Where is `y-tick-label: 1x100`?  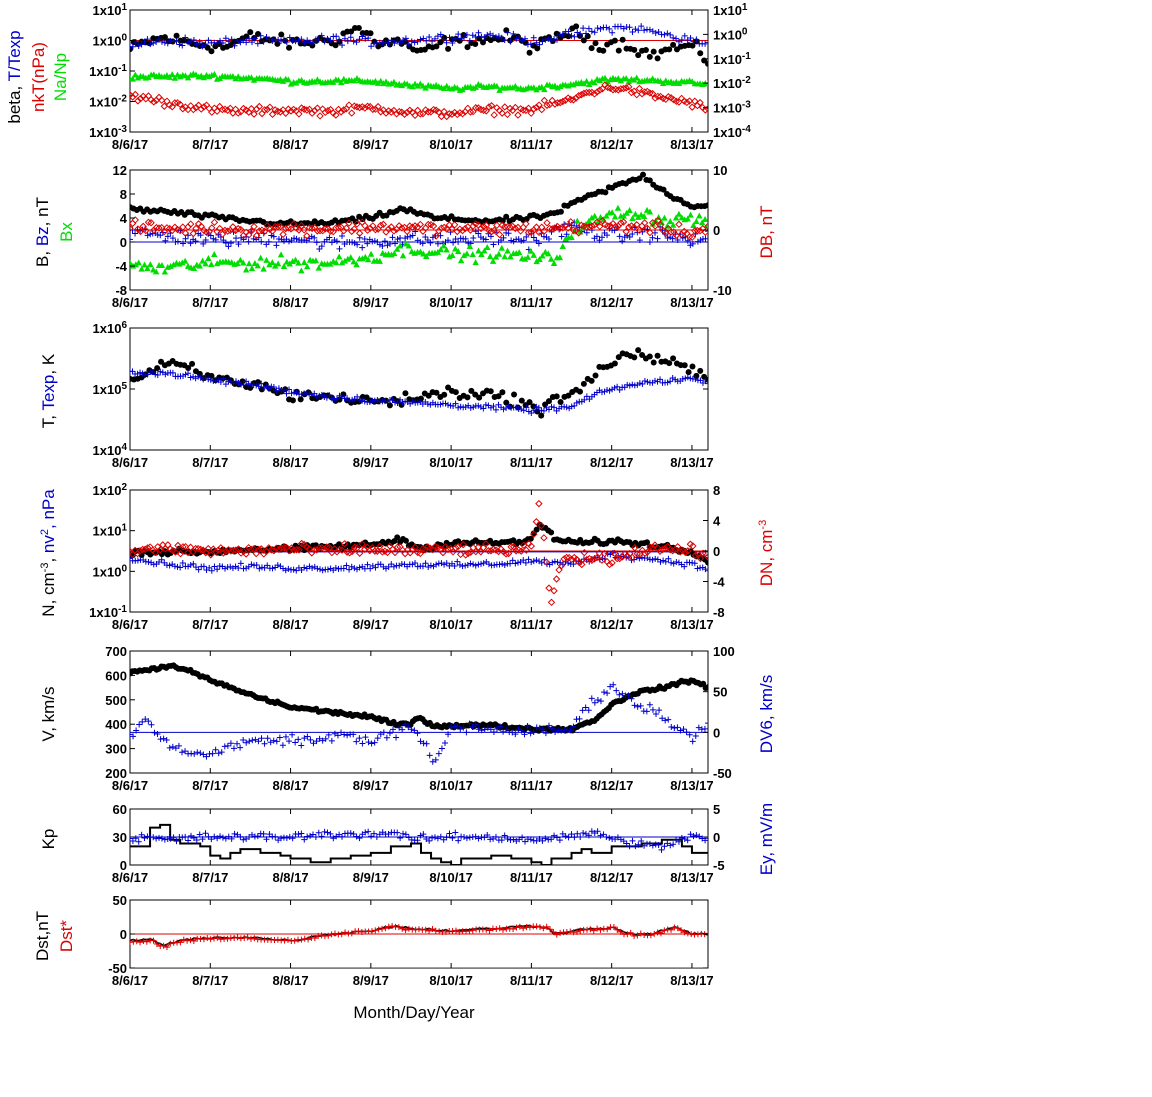 y-tick-label: 1x100 is located at coordinates (110, 40).